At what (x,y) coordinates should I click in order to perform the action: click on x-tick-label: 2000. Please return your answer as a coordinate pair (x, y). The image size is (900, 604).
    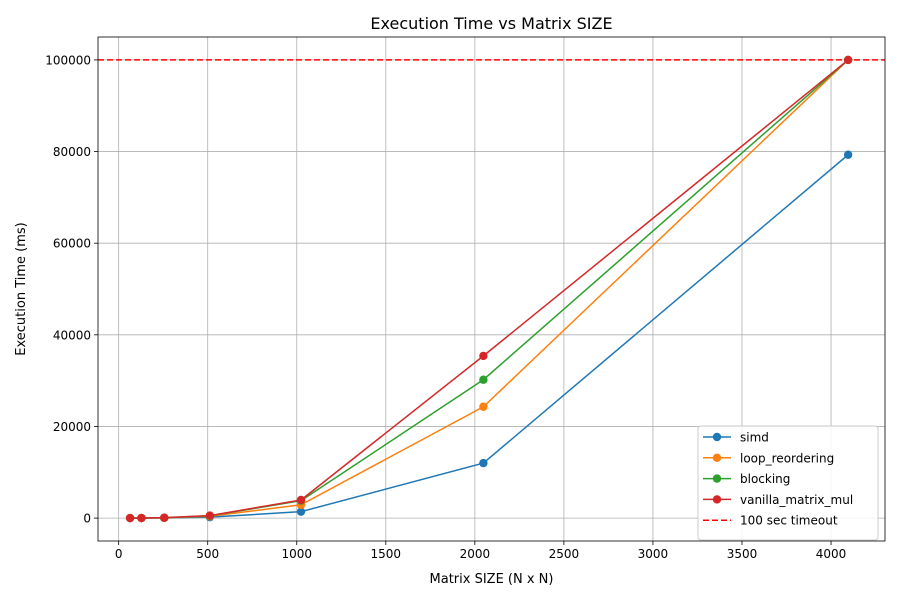
    Looking at the image, I should click on (475, 554).